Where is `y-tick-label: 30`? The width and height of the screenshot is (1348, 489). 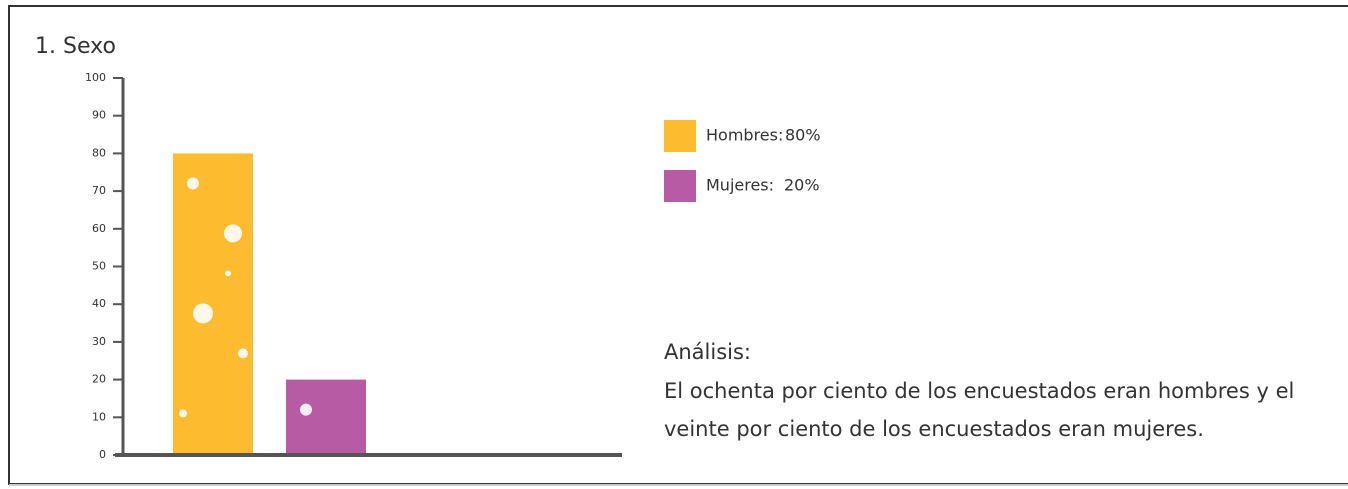
y-tick-label: 30 is located at coordinates (99, 341).